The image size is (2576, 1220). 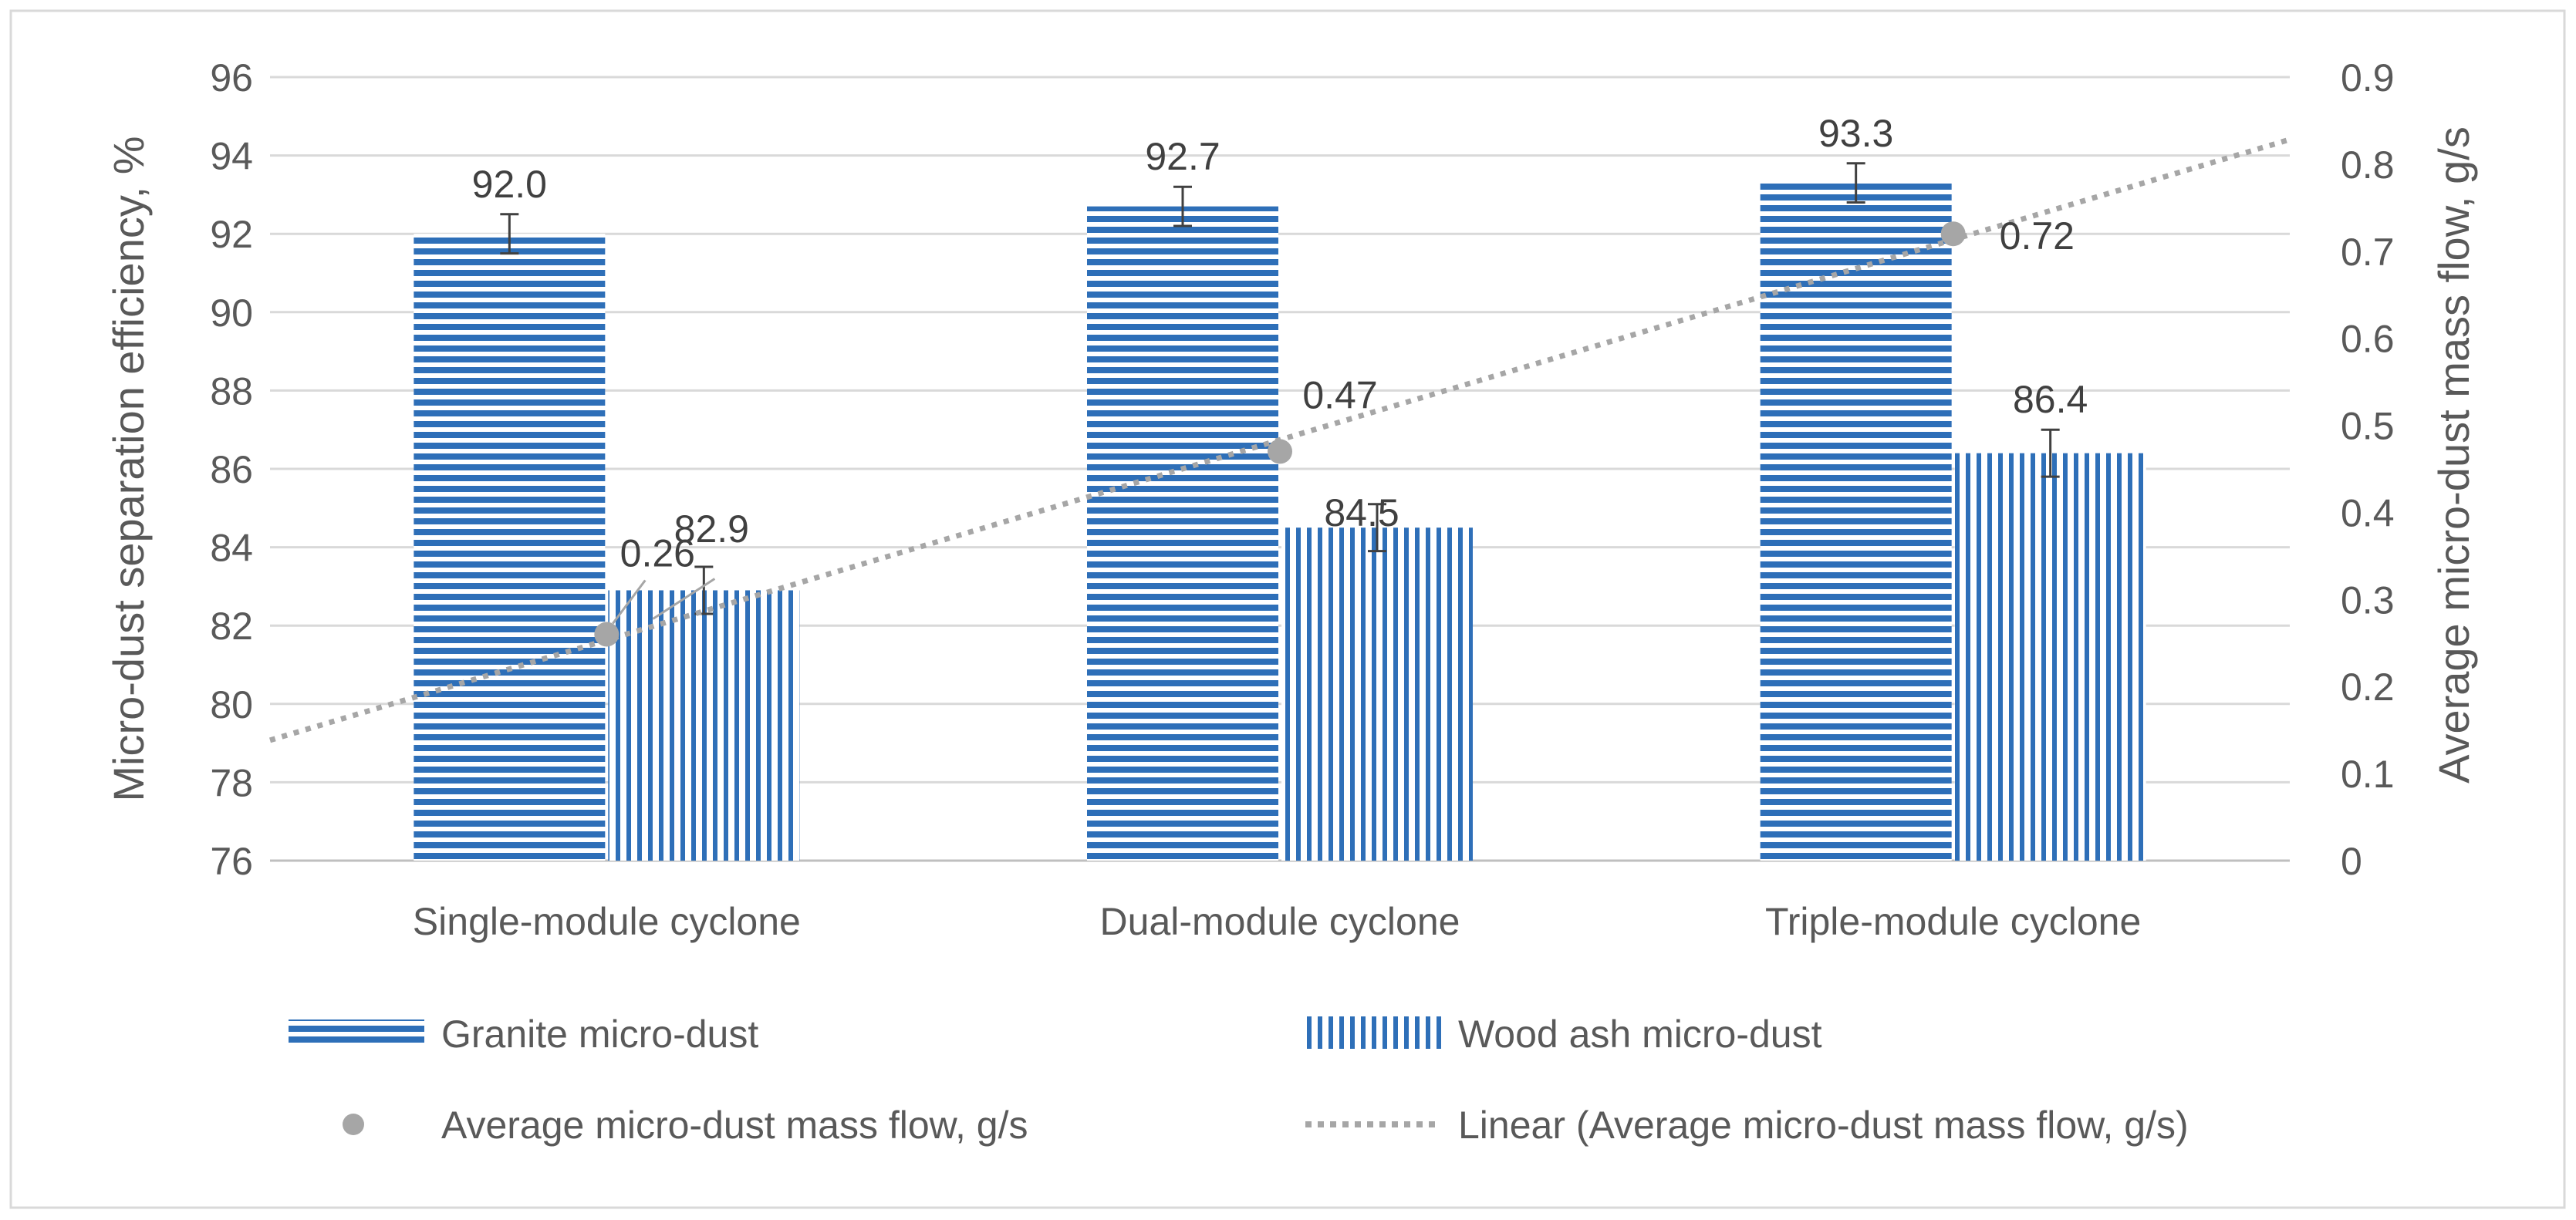 What do you see at coordinates (231, 157) in the screenshot?
I see `y-left-tick-label: 94` at bounding box center [231, 157].